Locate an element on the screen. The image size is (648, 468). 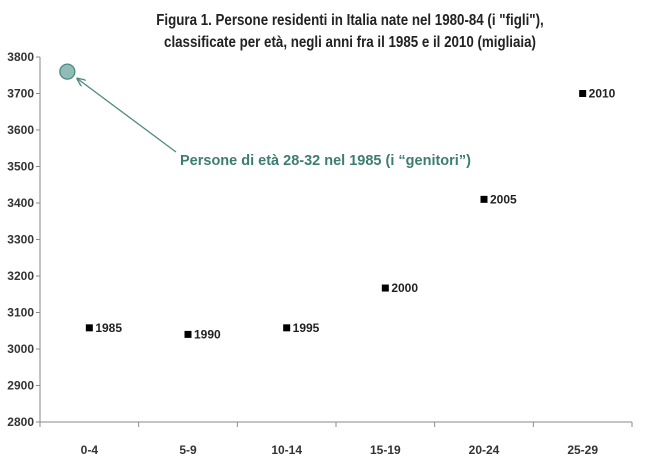
x-tick-label: 10-14 is located at coordinates (286, 450).